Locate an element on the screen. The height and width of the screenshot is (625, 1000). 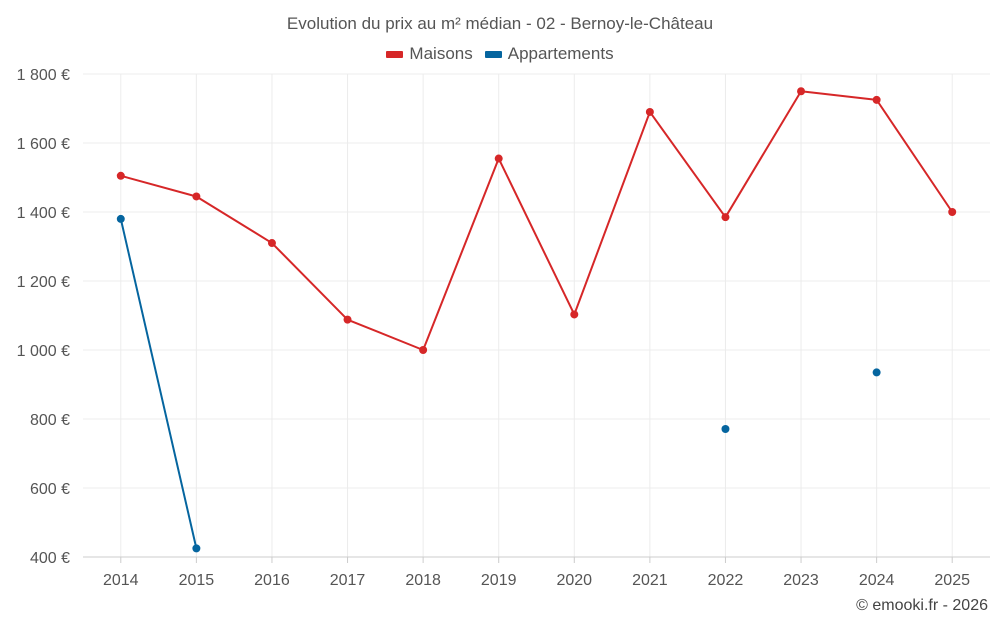
legend-swatch-appartements is located at coordinates (493, 54).